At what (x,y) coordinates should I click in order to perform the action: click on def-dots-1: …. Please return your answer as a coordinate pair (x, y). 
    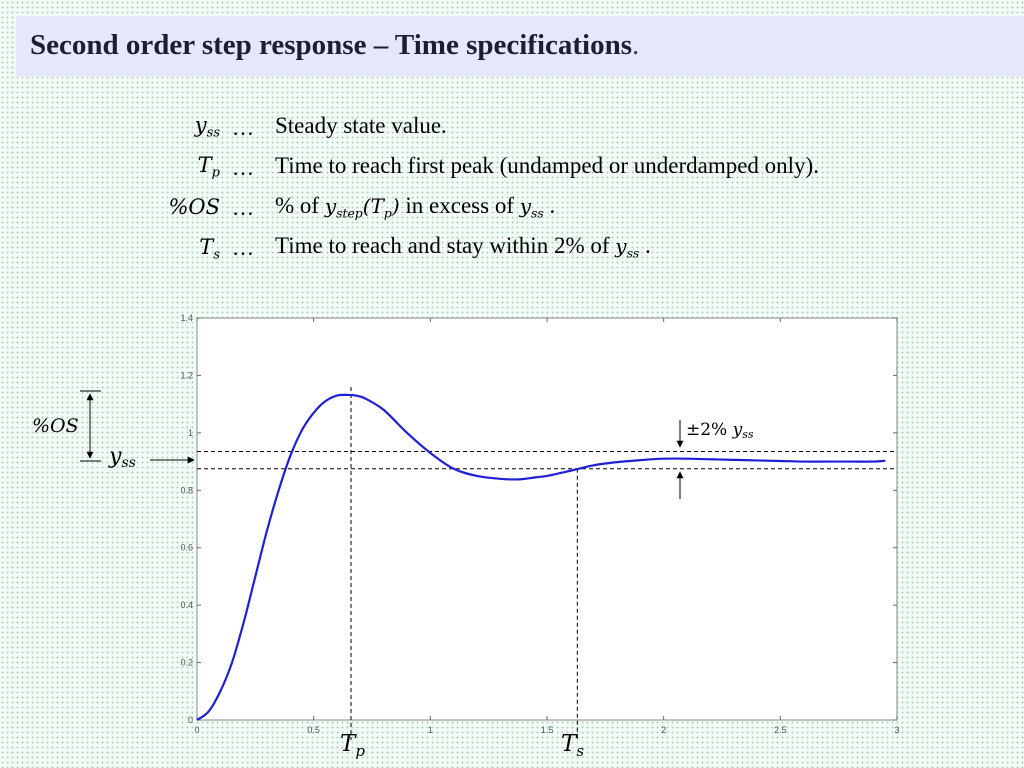
    Looking at the image, I should click on (243, 127).